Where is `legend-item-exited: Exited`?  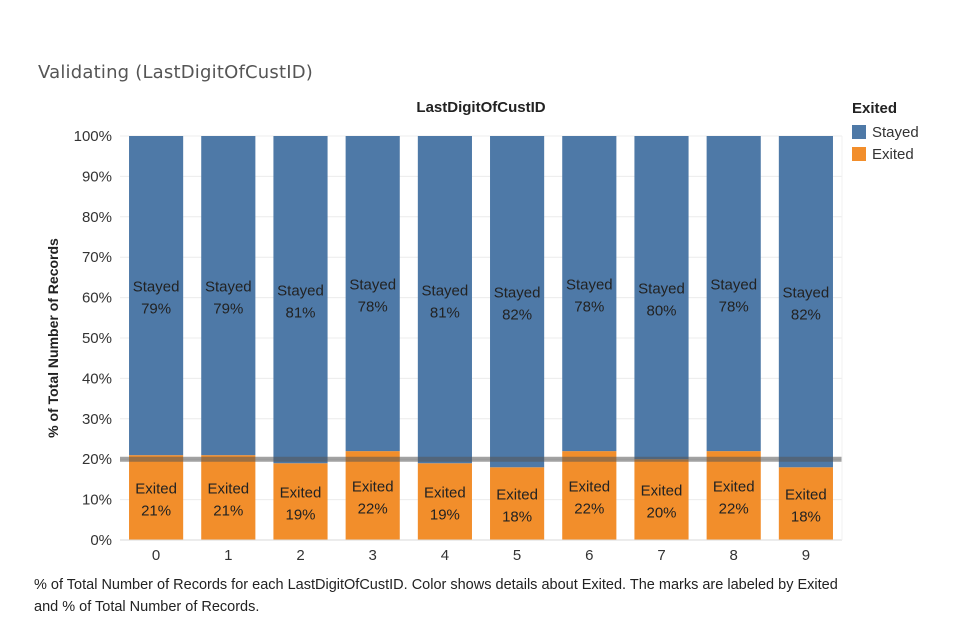
legend-item-exited: Exited is located at coordinates (885, 154).